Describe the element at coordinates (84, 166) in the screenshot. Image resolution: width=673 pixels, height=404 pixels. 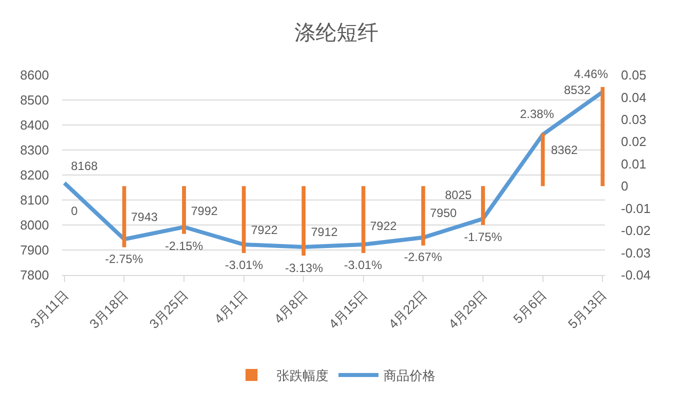
I see `data-label: 8168` at that location.